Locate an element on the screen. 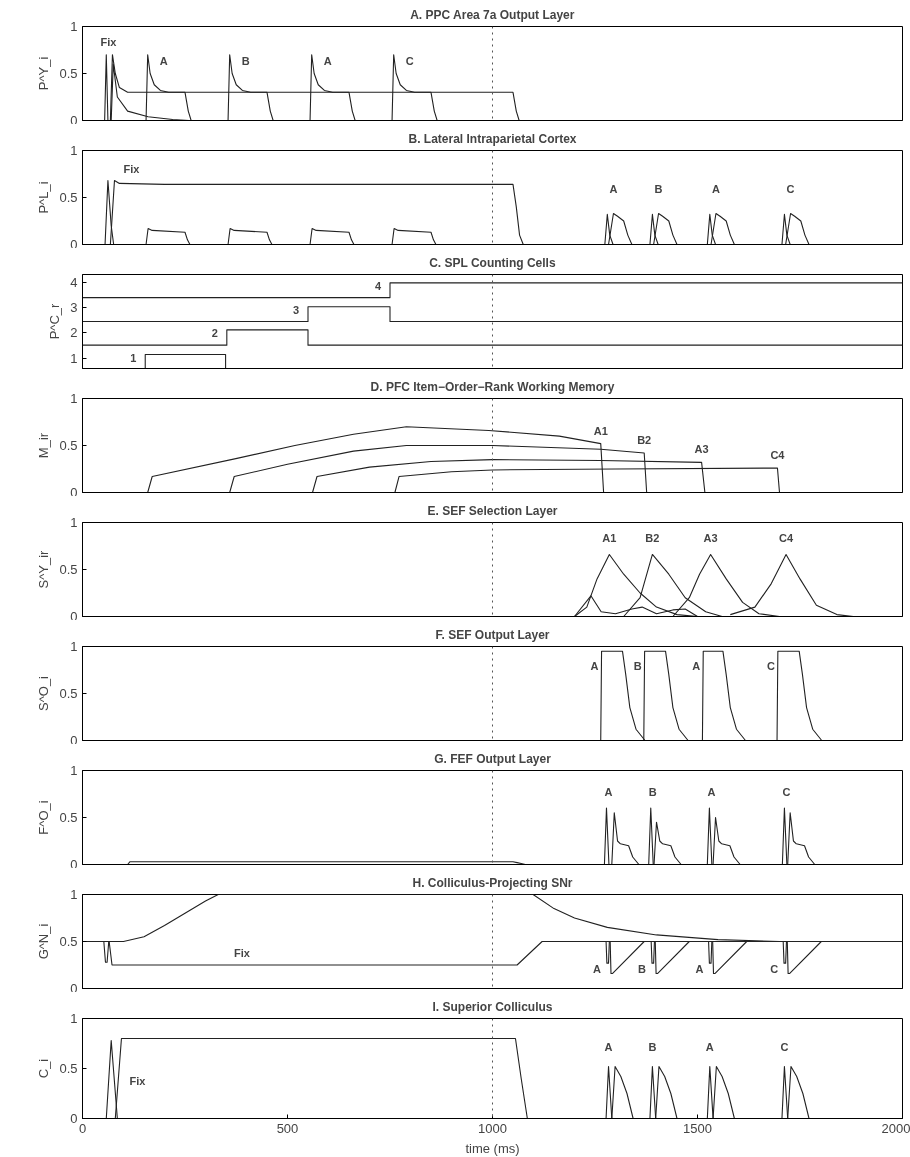 Image resolution: width=910 pixels, height=1157 pixels. y-tick-label: 2 is located at coordinates (74, 333).